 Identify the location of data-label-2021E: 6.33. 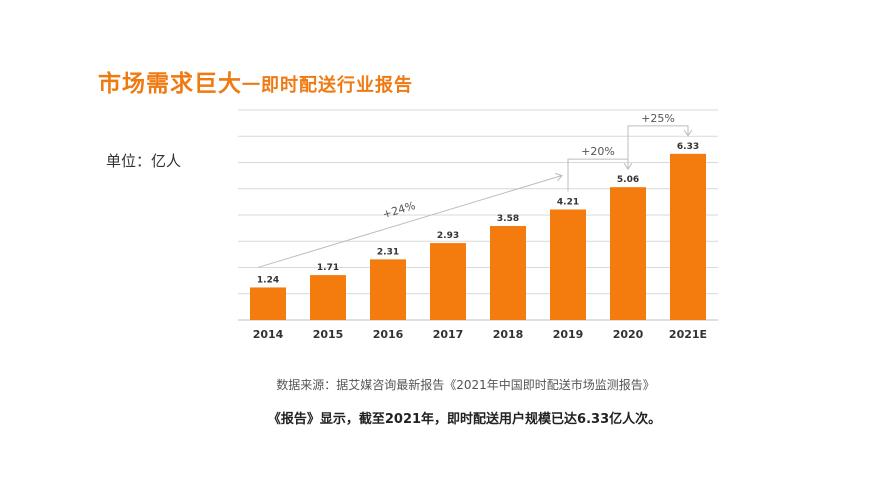
(688, 147).